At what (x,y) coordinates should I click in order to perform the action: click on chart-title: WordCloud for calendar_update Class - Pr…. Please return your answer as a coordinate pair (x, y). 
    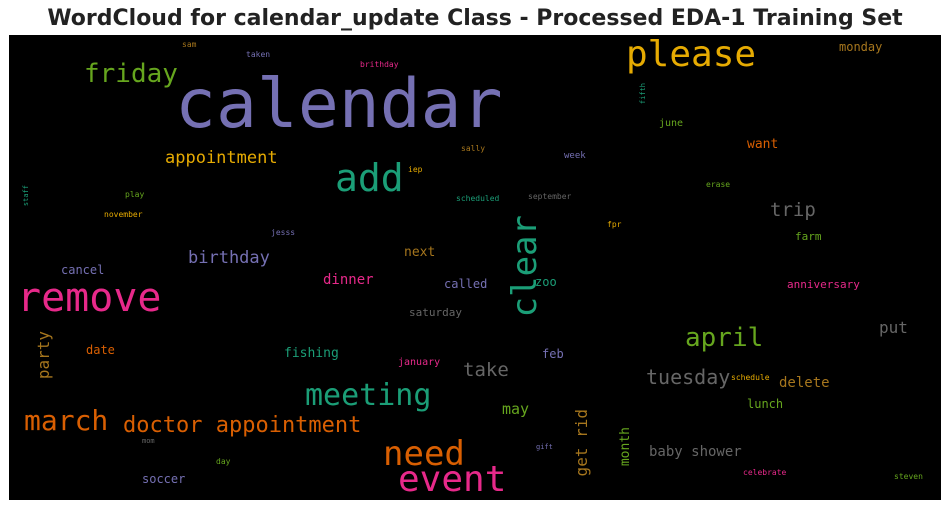
    Looking at the image, I should click on (475, 18).